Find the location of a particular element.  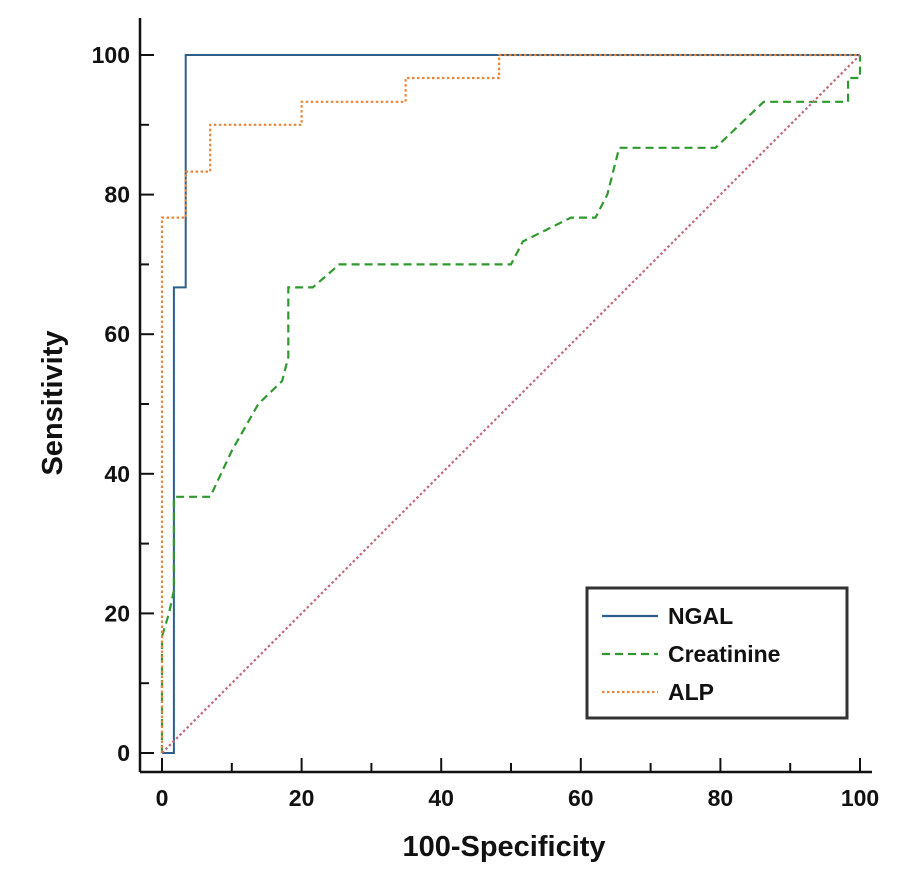

x-tick-label: 100 is located at coordinates (860, 798).